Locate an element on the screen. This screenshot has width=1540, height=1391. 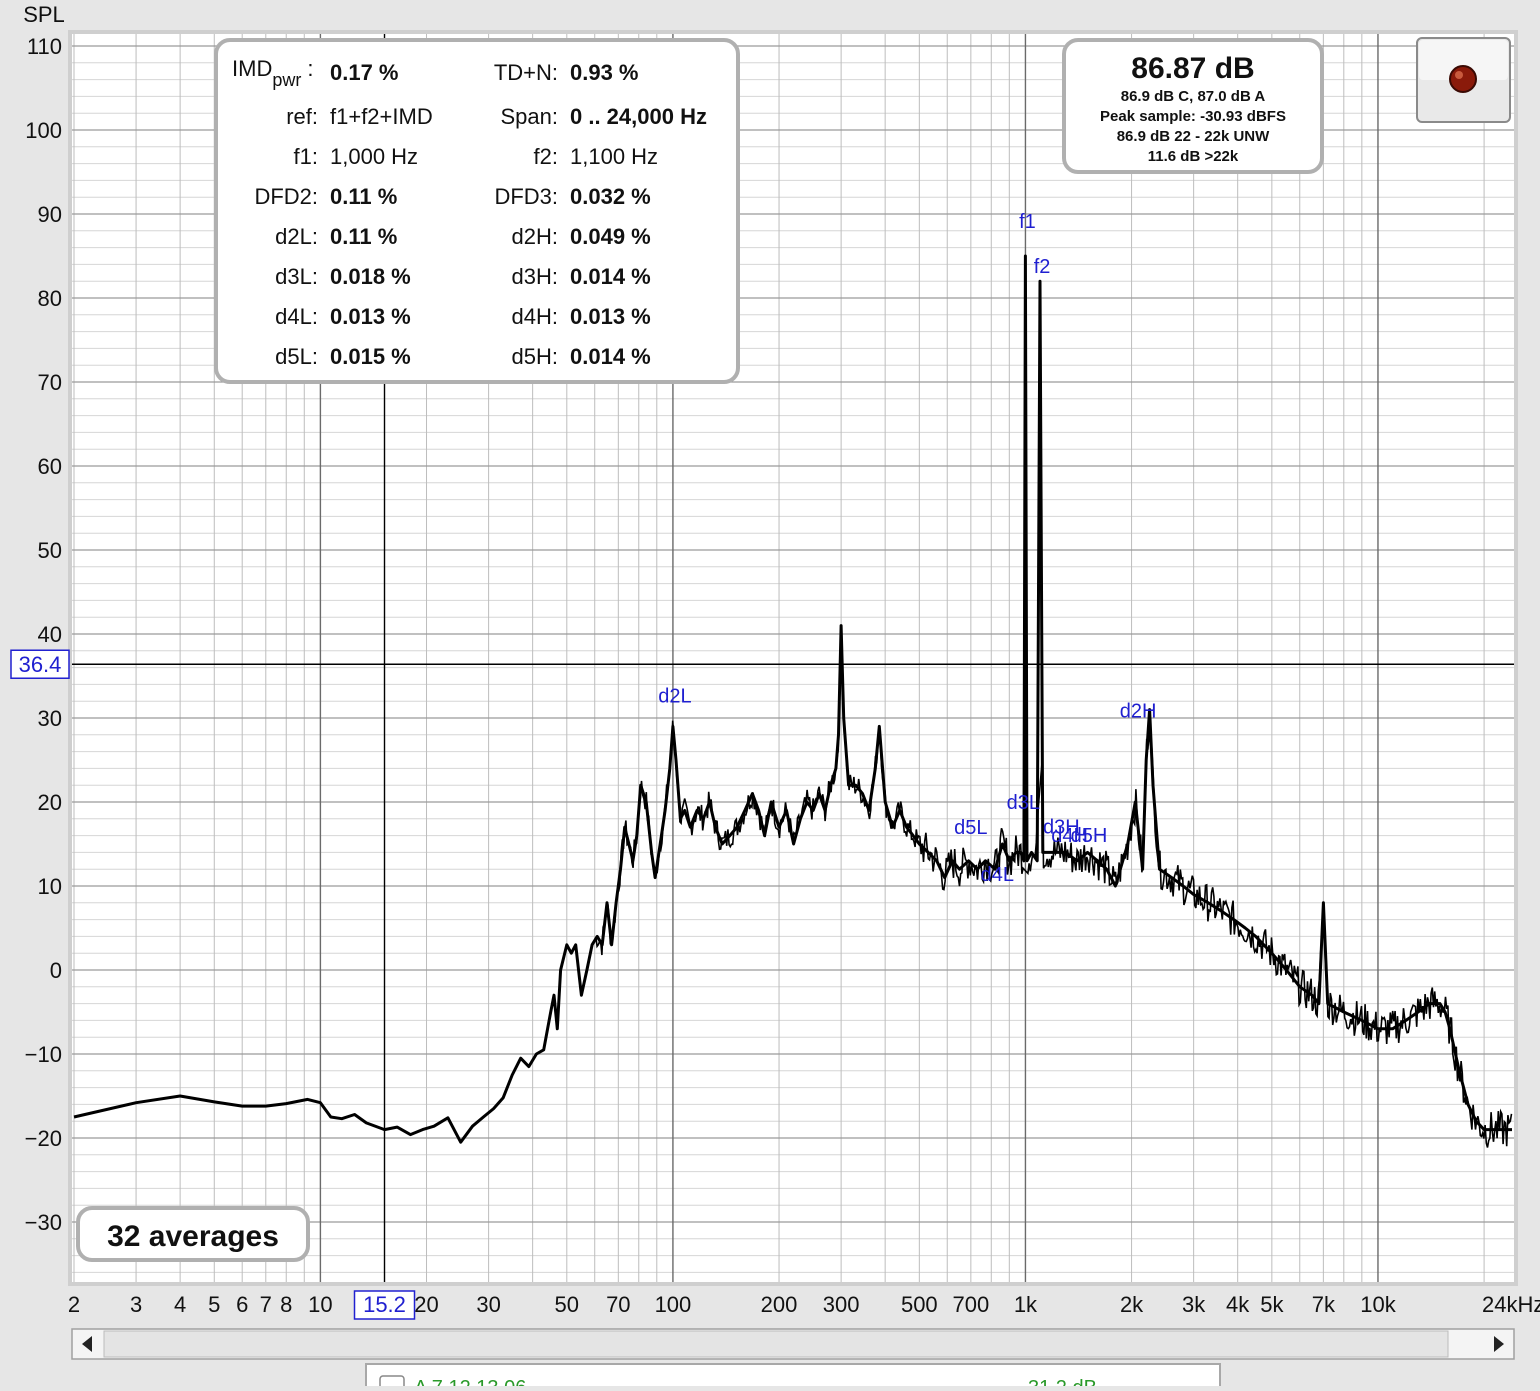
imd-label2-0: TD+N: is located at coordinates (526, 72).